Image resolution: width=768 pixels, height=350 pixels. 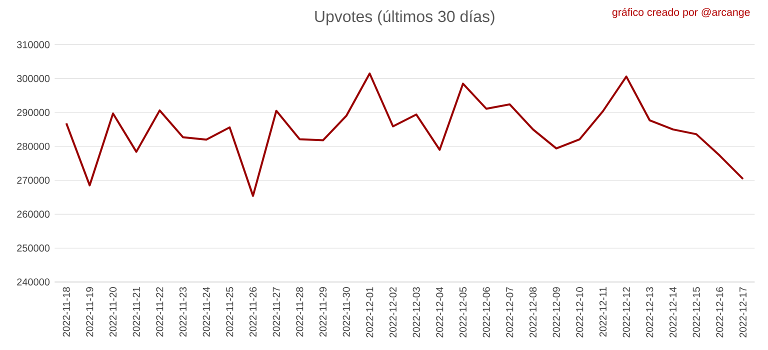 I want to click on x-tick-label: 2022-11-20, so click(x=113, y=312).